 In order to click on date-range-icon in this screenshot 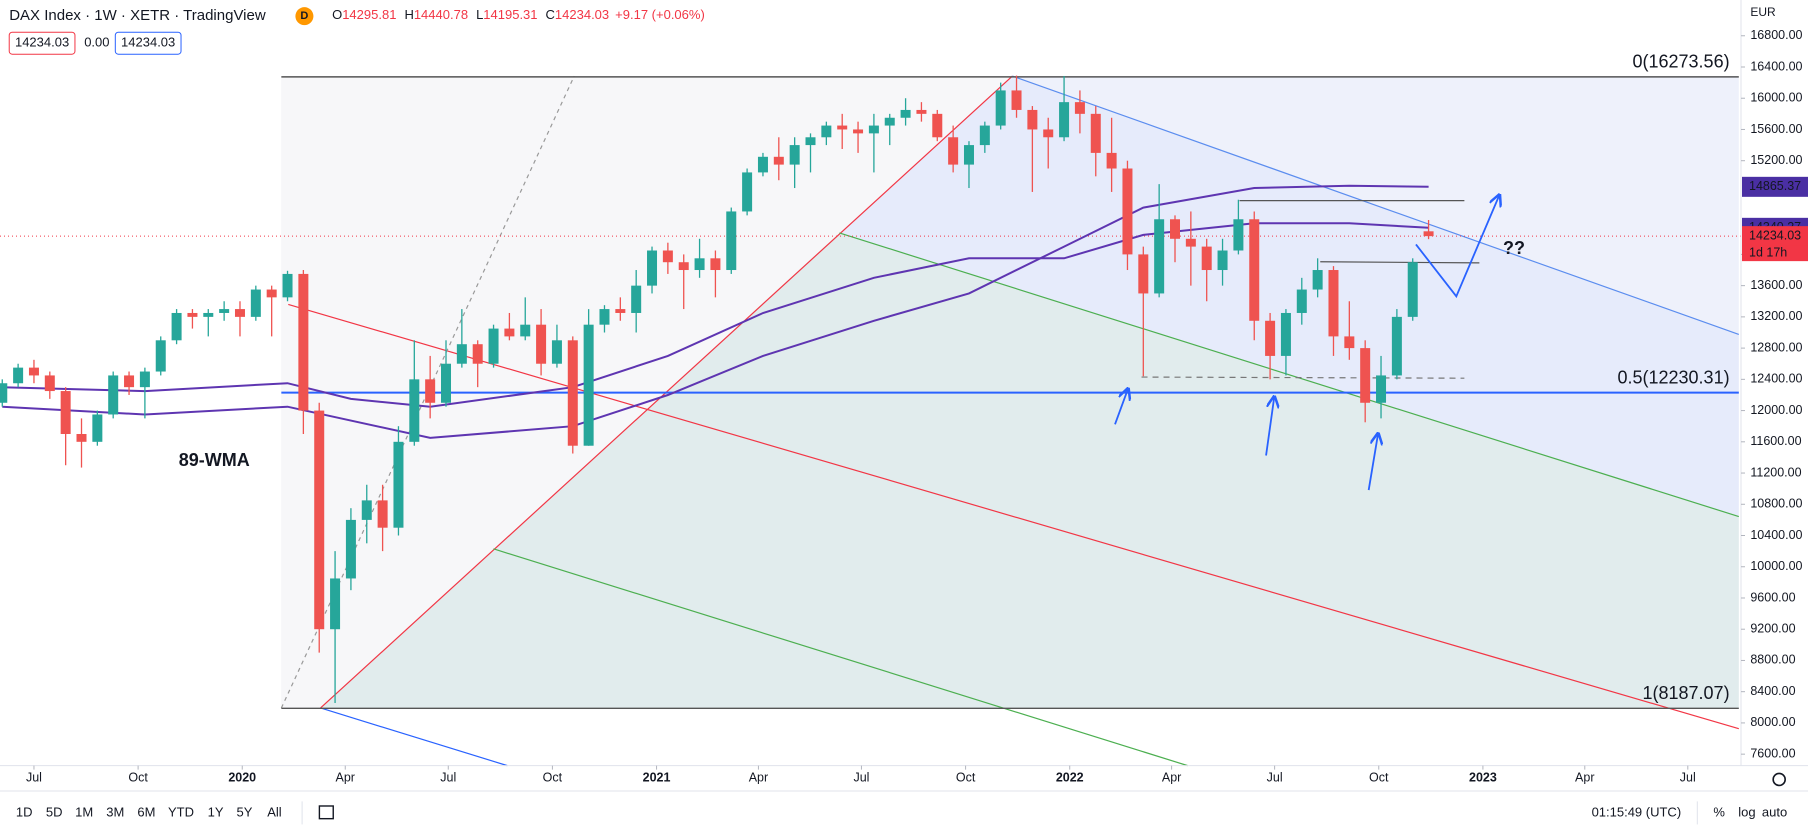, I will do `click(326, 812)`.